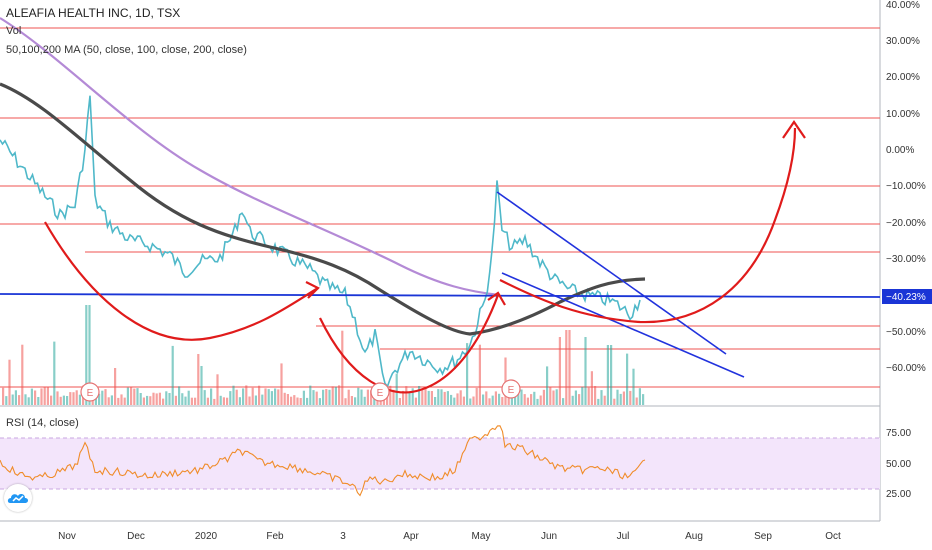 The width and height of the screenshot is (932, 550). I want to click on time-tick-nov: Nov, so click(67, 536).